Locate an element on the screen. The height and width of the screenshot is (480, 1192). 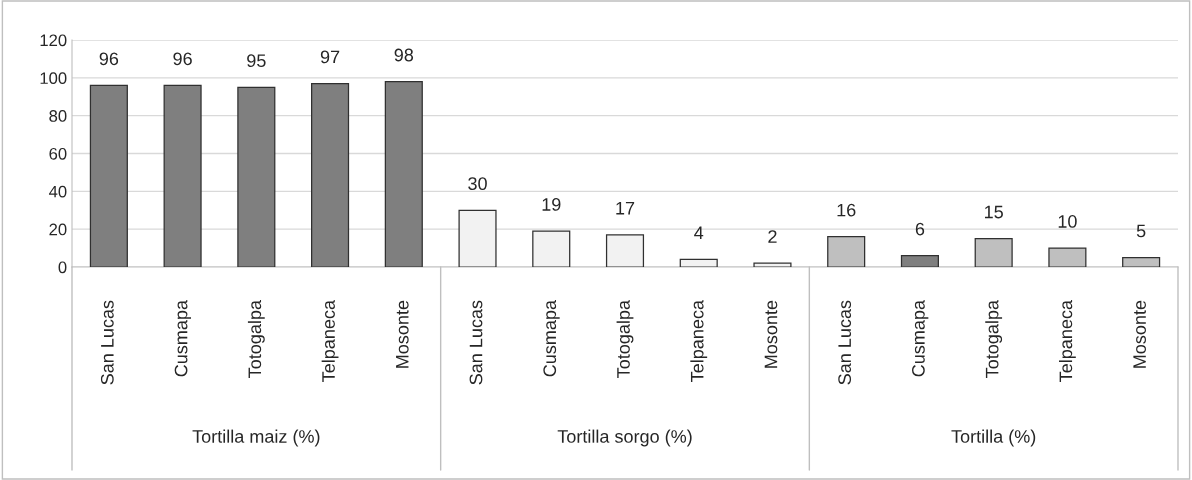
text: Tortilla (%) is located at coordinates (993, 438).